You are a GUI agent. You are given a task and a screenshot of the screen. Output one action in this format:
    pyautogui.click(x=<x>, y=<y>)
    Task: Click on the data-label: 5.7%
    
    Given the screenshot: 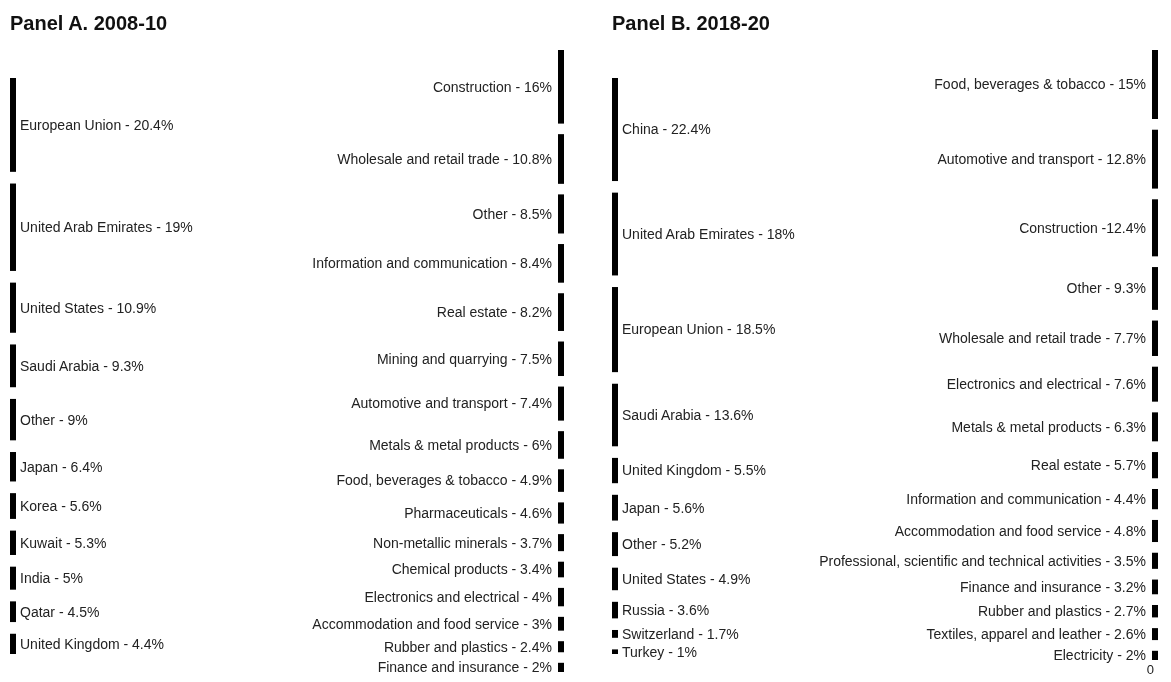 What is the action you would take?
    pyautogui.click(x=1130, y=465)
    